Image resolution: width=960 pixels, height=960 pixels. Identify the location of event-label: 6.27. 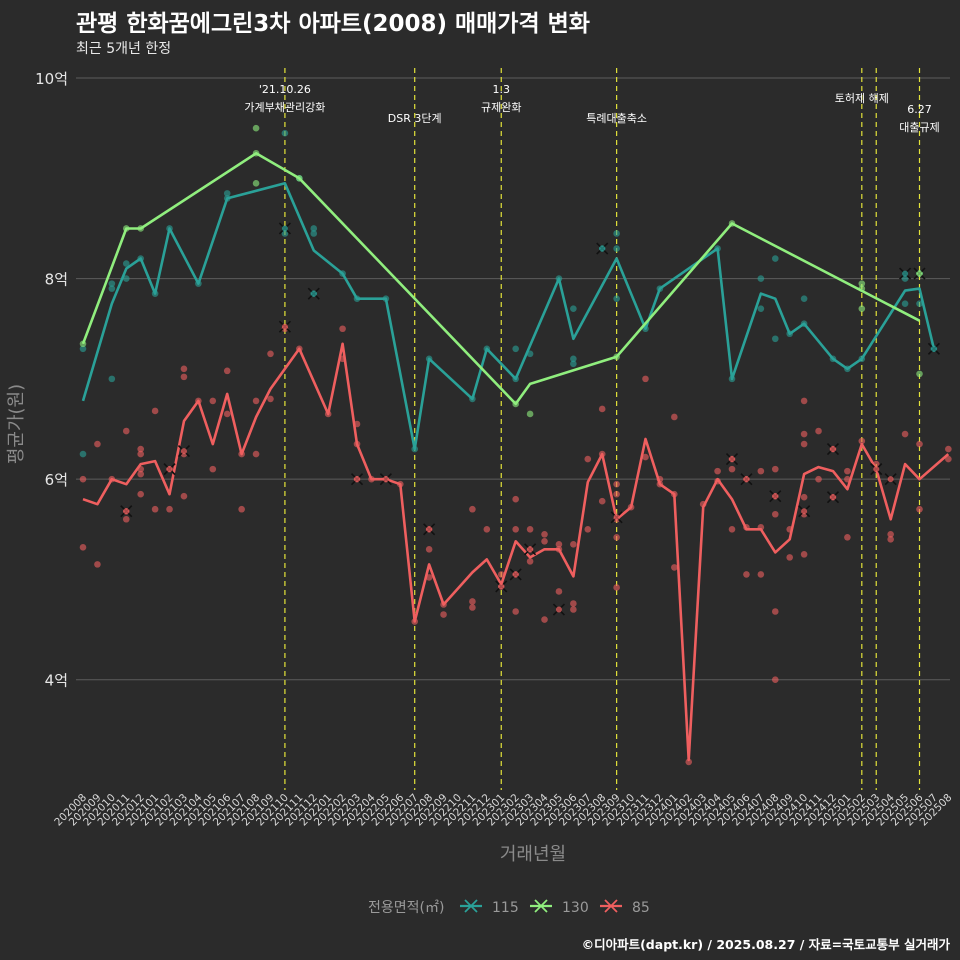
(919, 109).